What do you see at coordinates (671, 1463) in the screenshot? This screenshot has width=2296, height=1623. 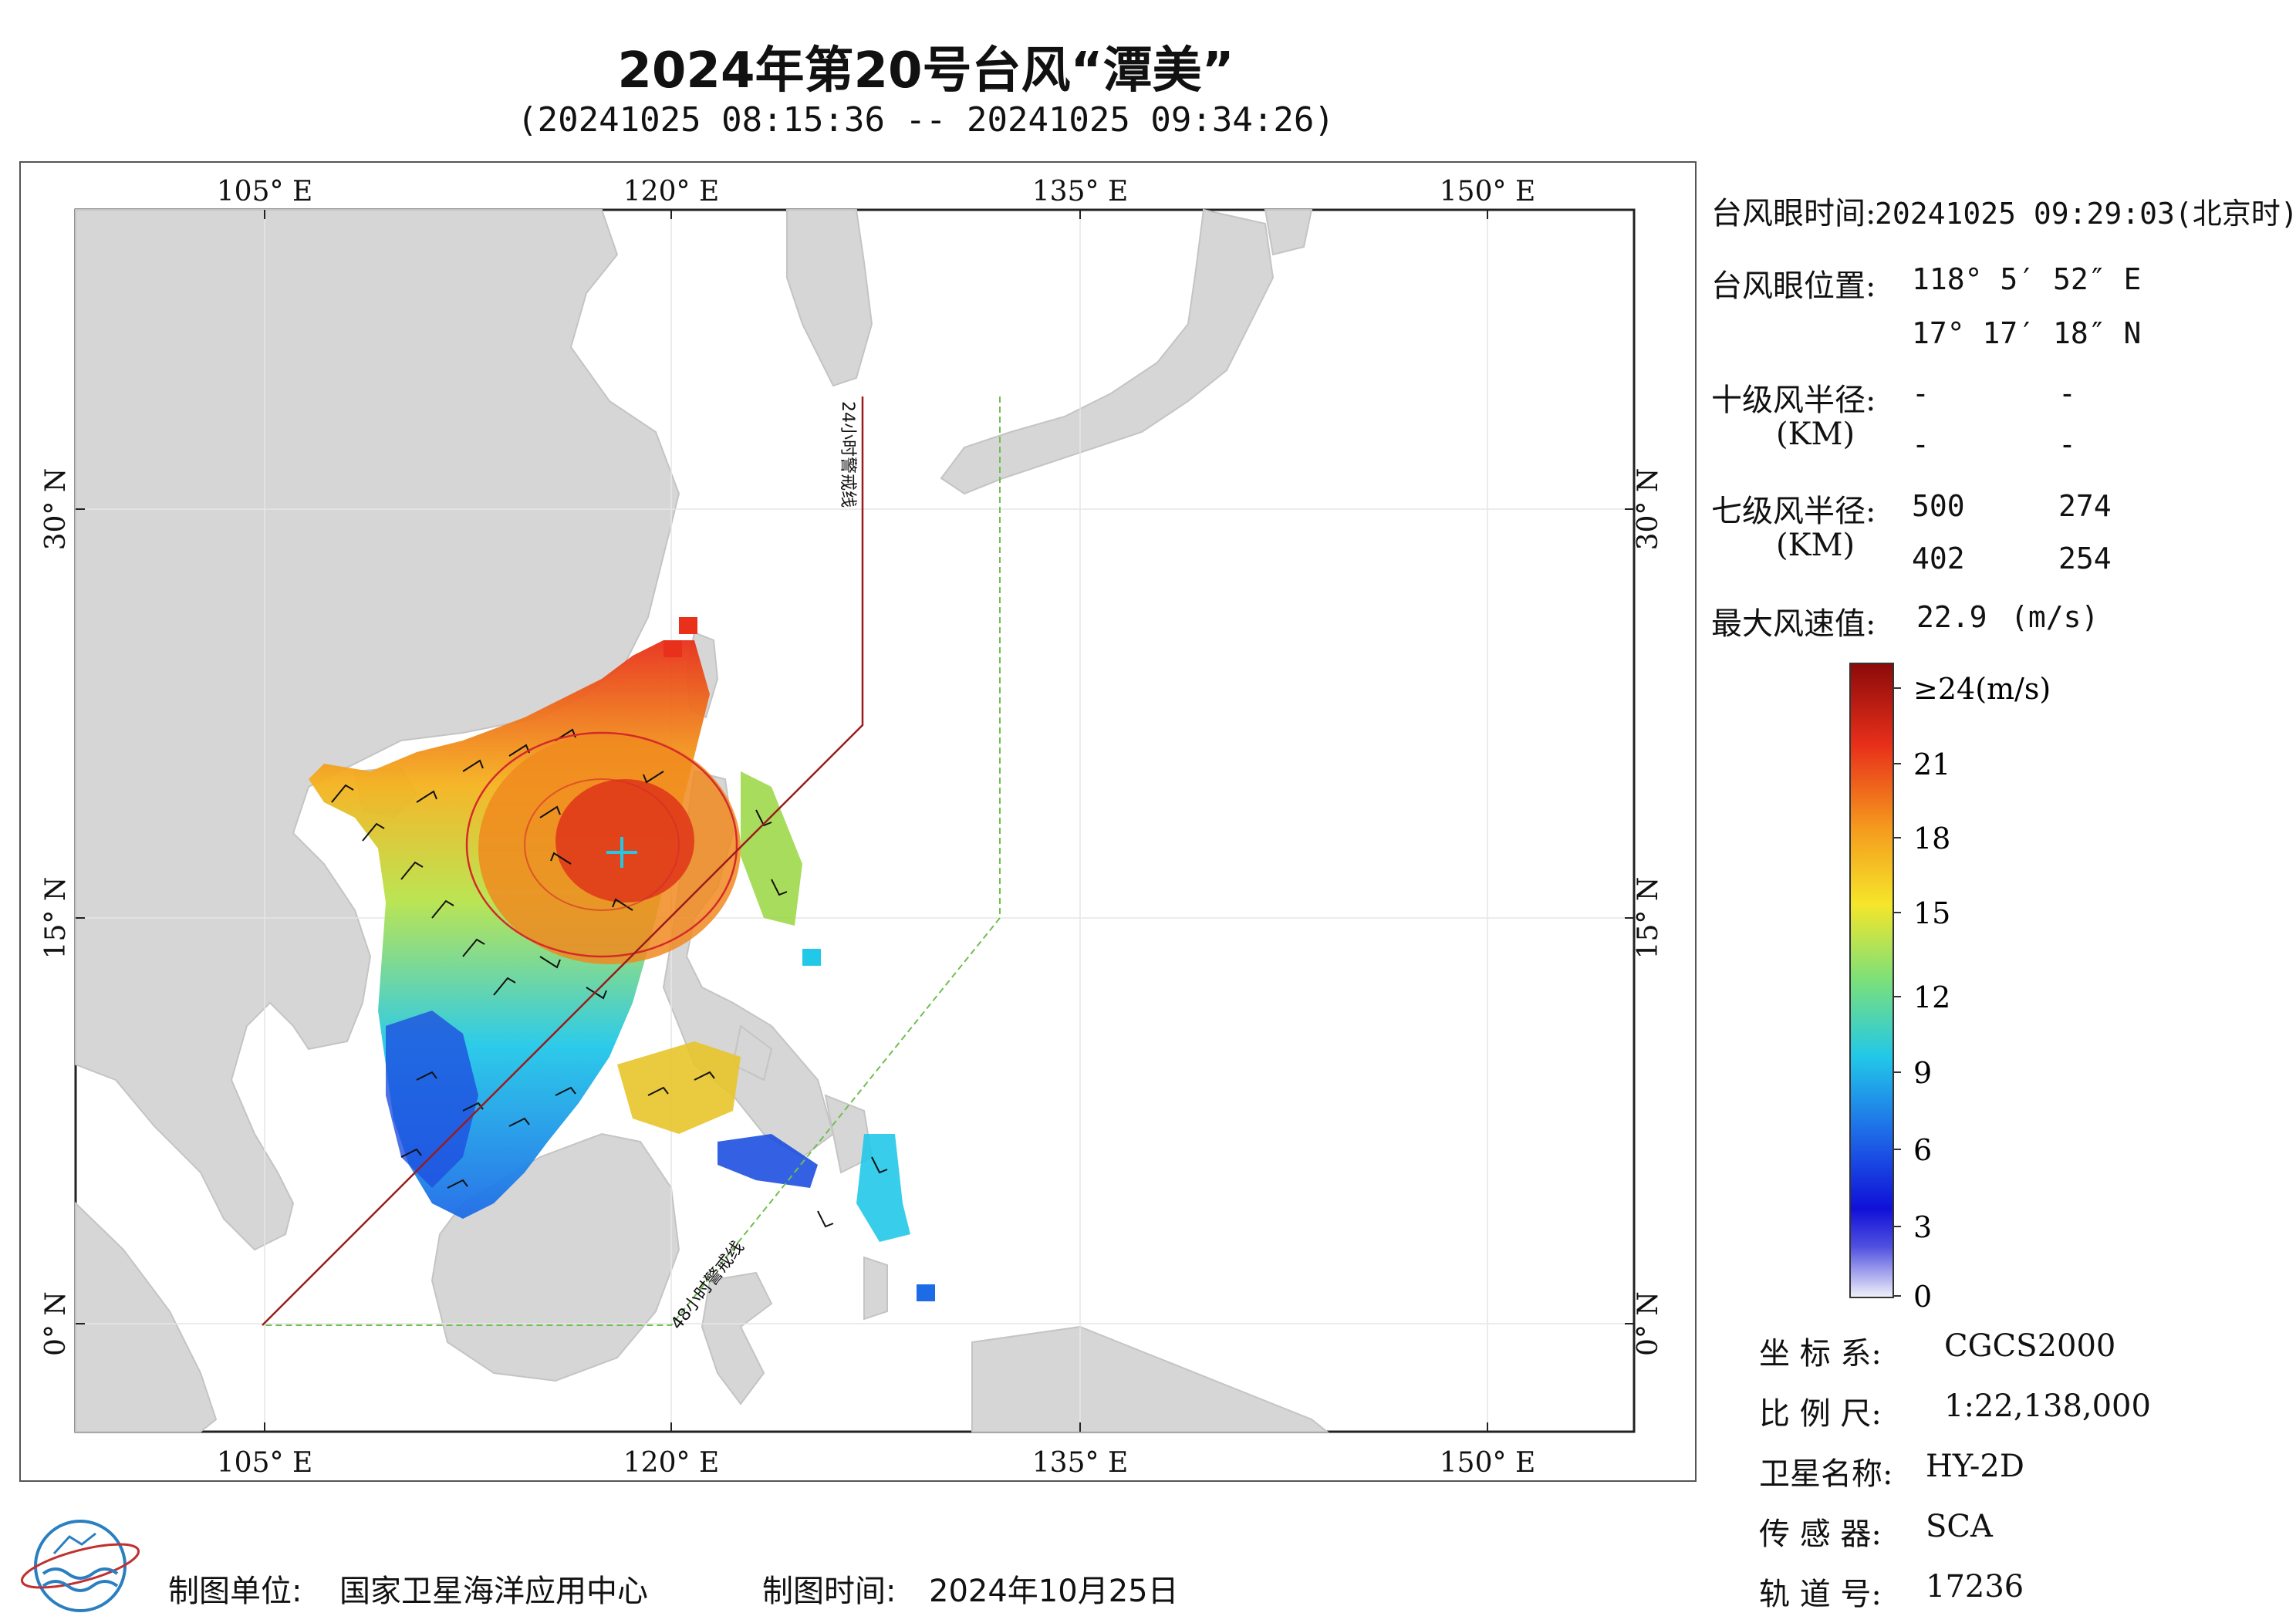 I see `lon-tick-bottom-120: 120° E` at bounding box center [671, 1463].